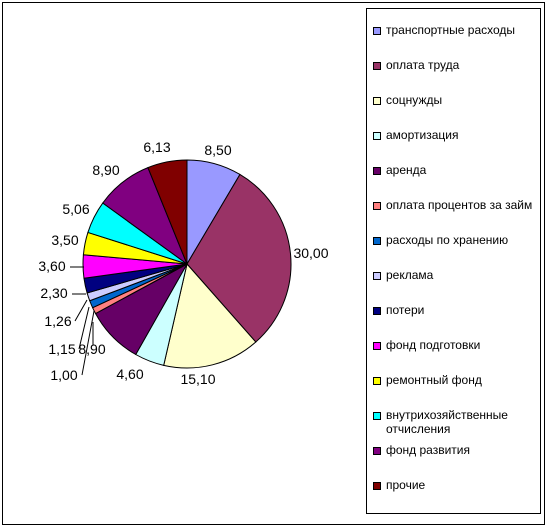 This screenshot has width=549, height=529. I want to click on data-label: 4,60, so click(129, 374).